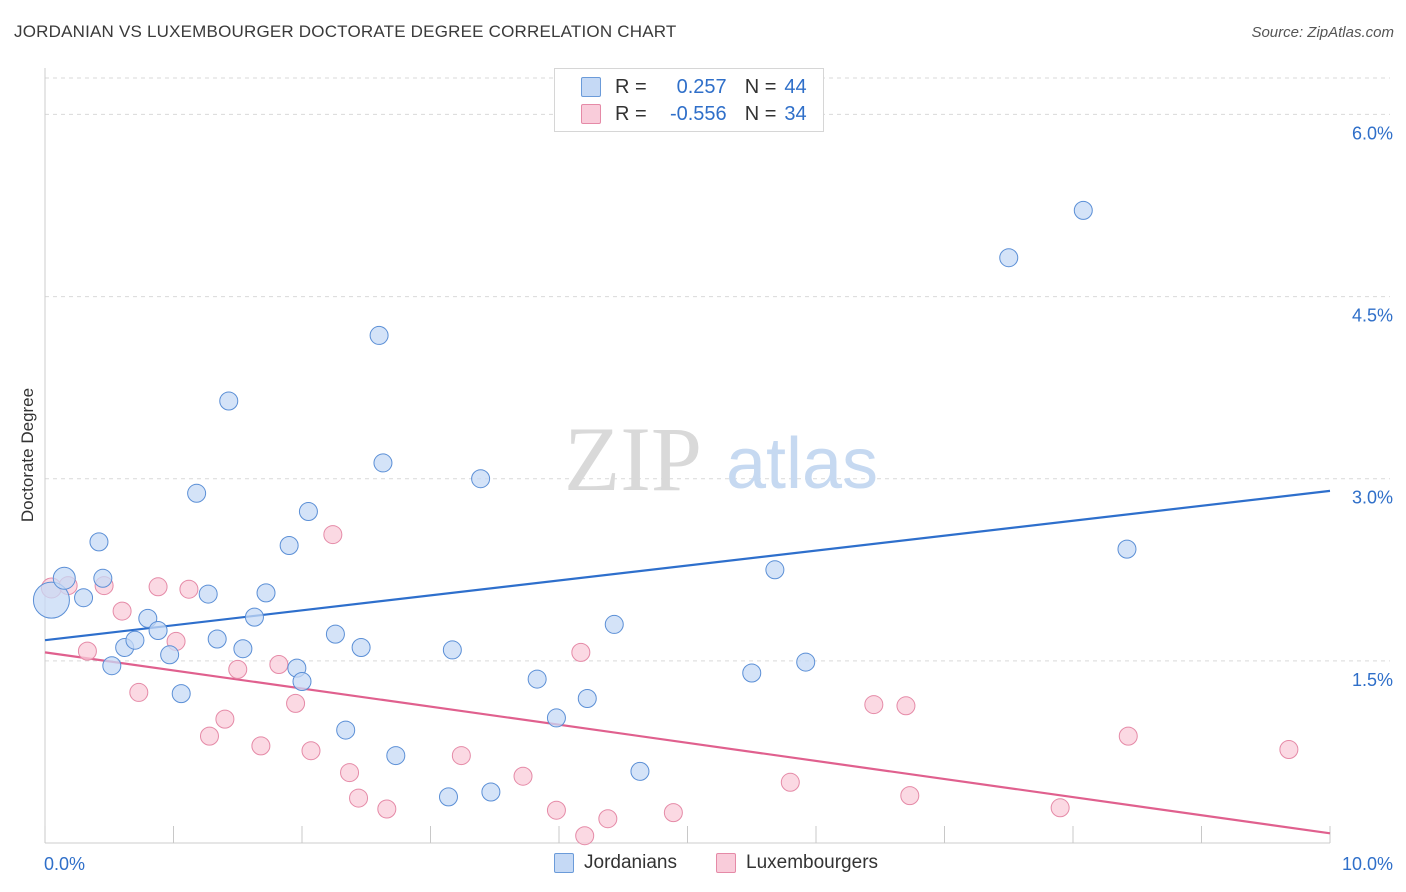  Describe the element at coordinates (1367, 864) in the screenshot. I see `x-tick-label-max: 10.0%` at that location.